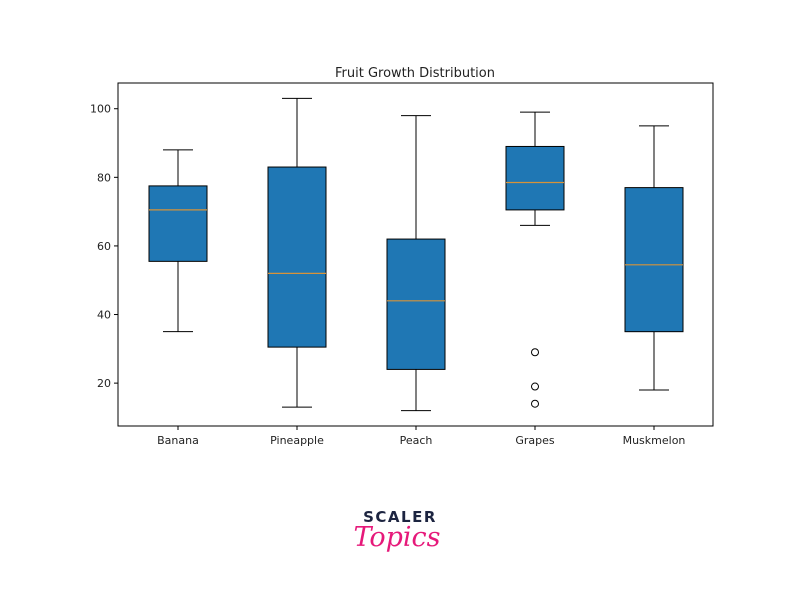  Describe the element at coordinates (178, 223) in the screenshot. I see `box-banana` at that location.